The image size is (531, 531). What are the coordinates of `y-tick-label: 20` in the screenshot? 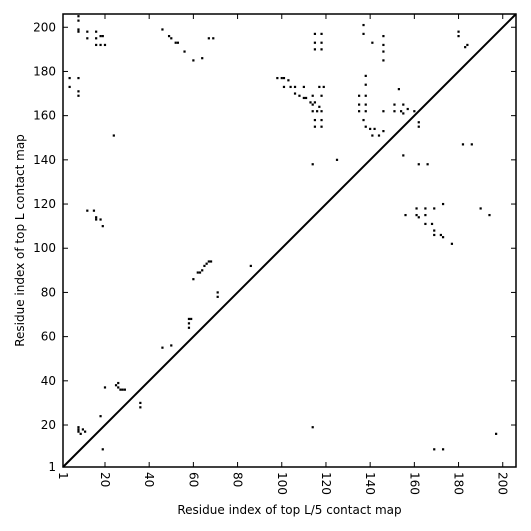 It's located at (48, 425).